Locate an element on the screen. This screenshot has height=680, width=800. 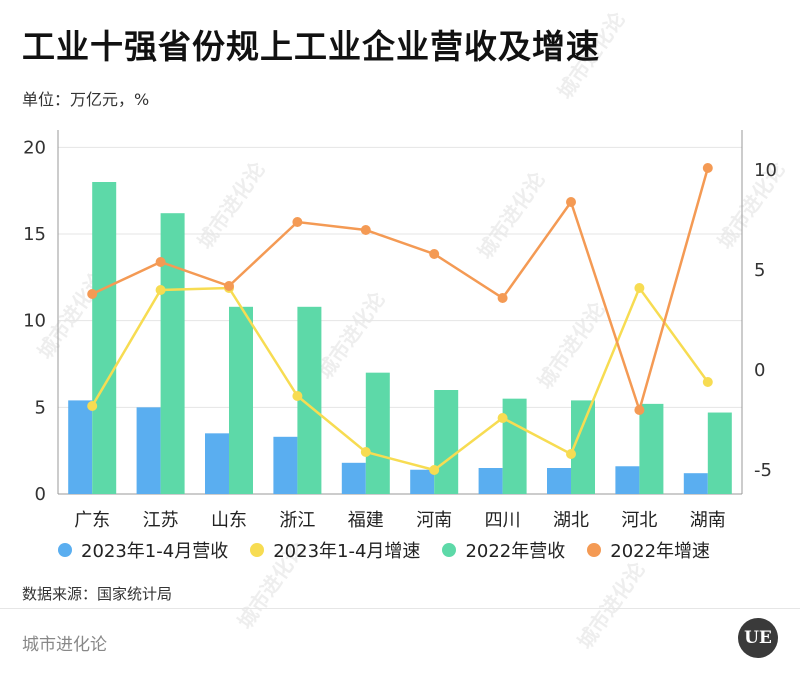
right-tick-label: 0 is located at coordinates (759, 370).